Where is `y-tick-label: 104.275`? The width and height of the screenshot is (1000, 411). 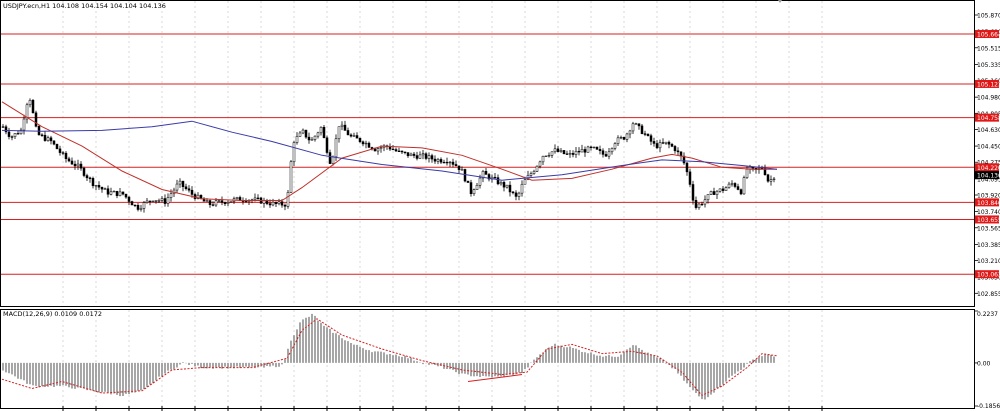 y-tick-label: 104.275 is located at coordinates (988, 163).